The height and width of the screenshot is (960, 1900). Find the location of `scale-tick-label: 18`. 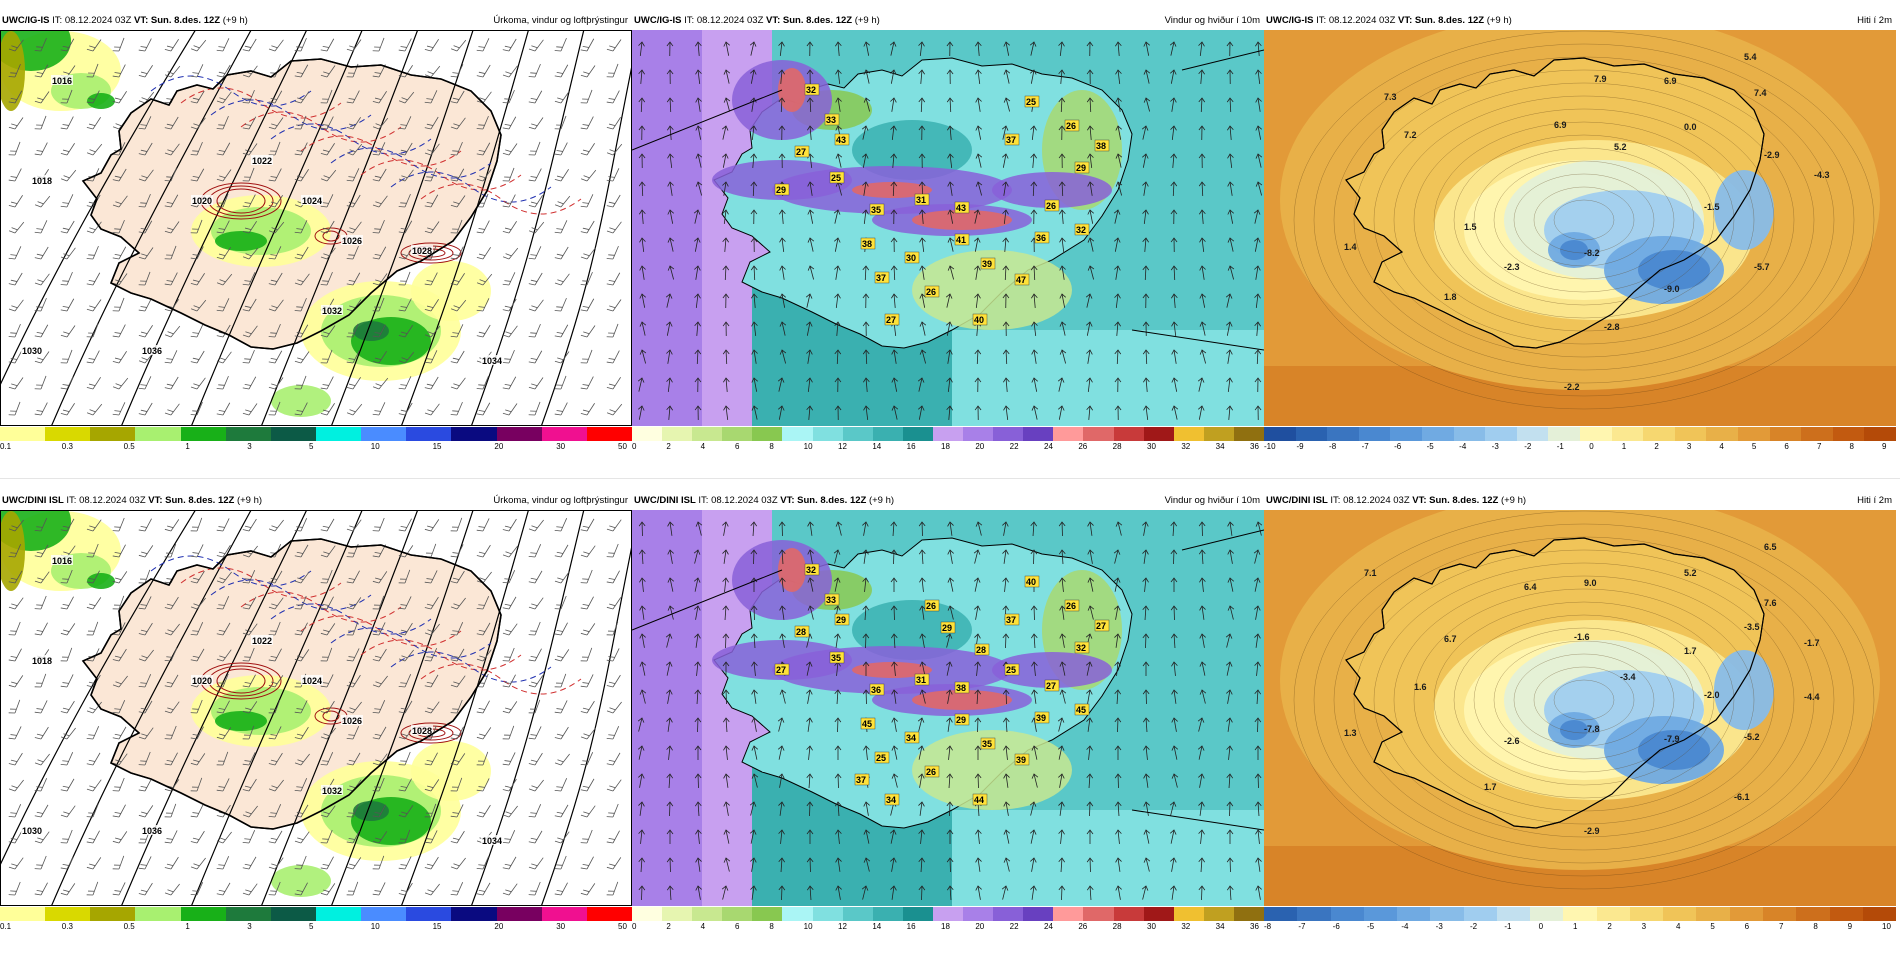

scale-tick-label: 18 is located at coordinates (945, 446).